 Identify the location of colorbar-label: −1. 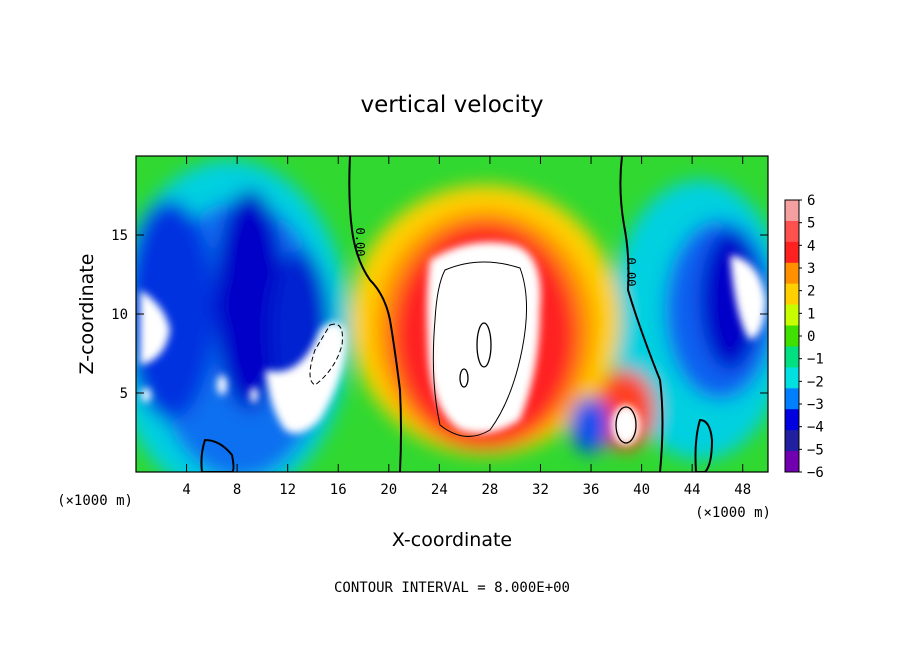
(815, 360).